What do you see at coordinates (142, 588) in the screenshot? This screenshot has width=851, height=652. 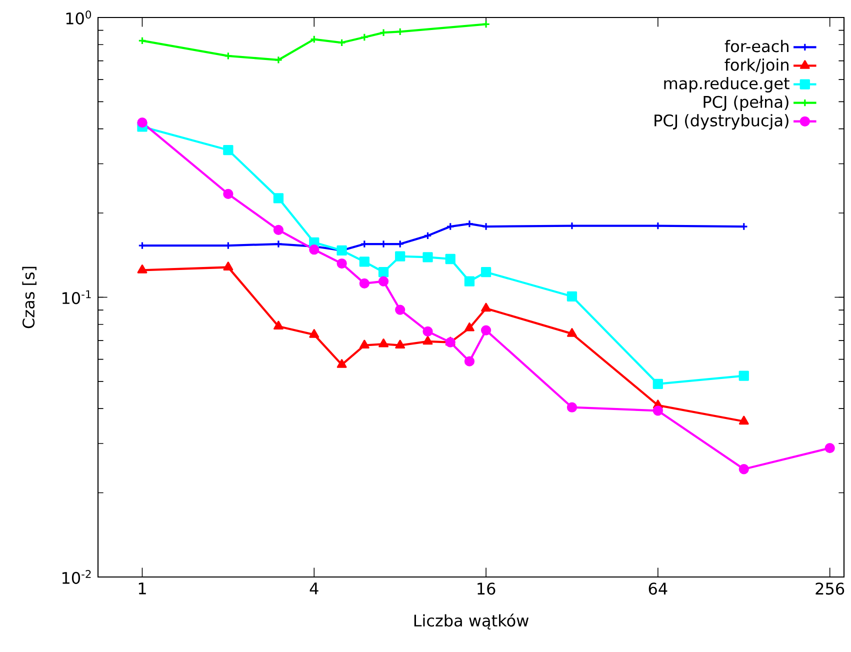 I see `x-tick-label: 1` at bounding box center [142, 588].